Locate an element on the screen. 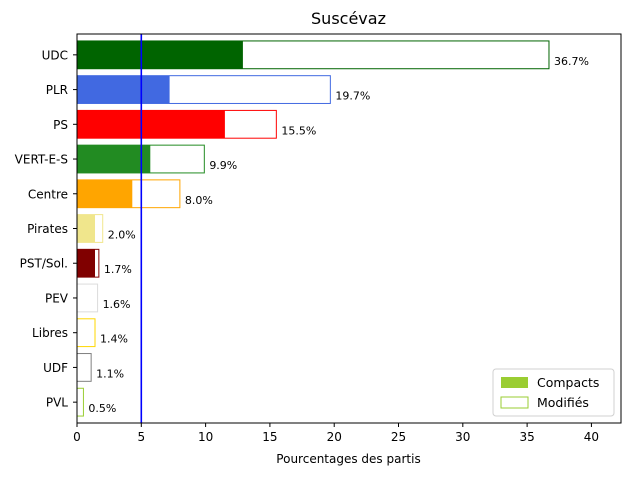 This screenshot has width=640, height=480. x-axis-label: Pourcentages des partis is located at coordinates (348, 459).